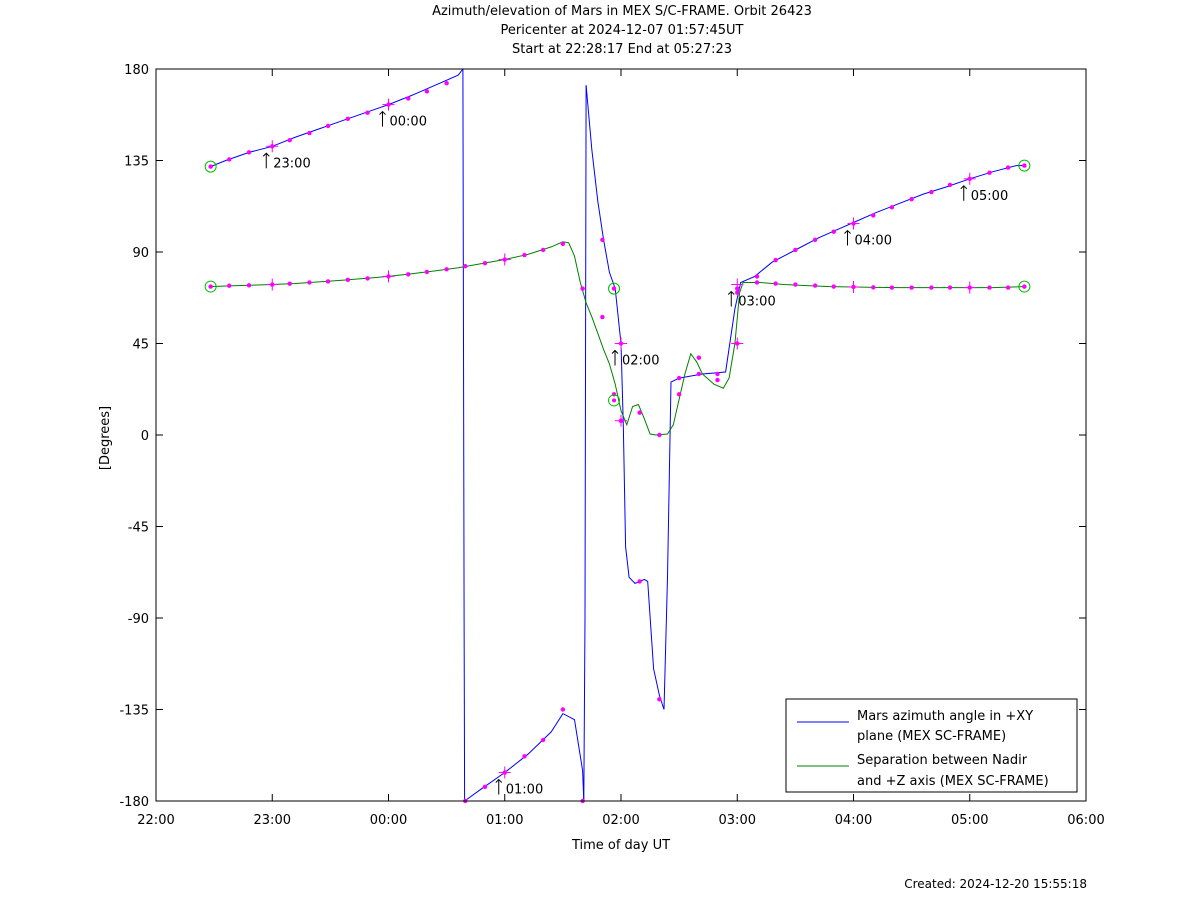 Image resolution: width=1200 pixels, height=901 pixels. I want to click on y-tick-label: 135, so click(136, 162).